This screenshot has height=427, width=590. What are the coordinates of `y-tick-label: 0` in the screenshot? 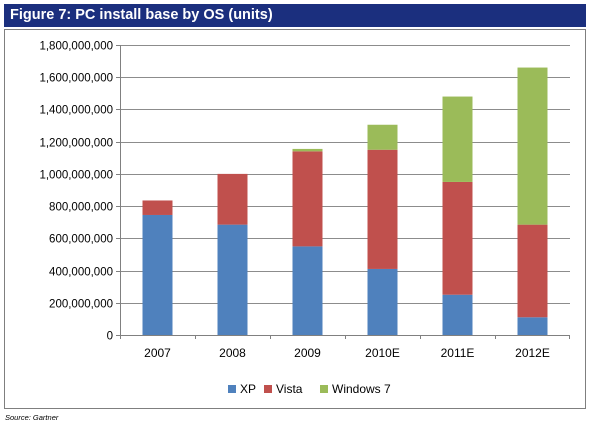 It's located at (110, 337).